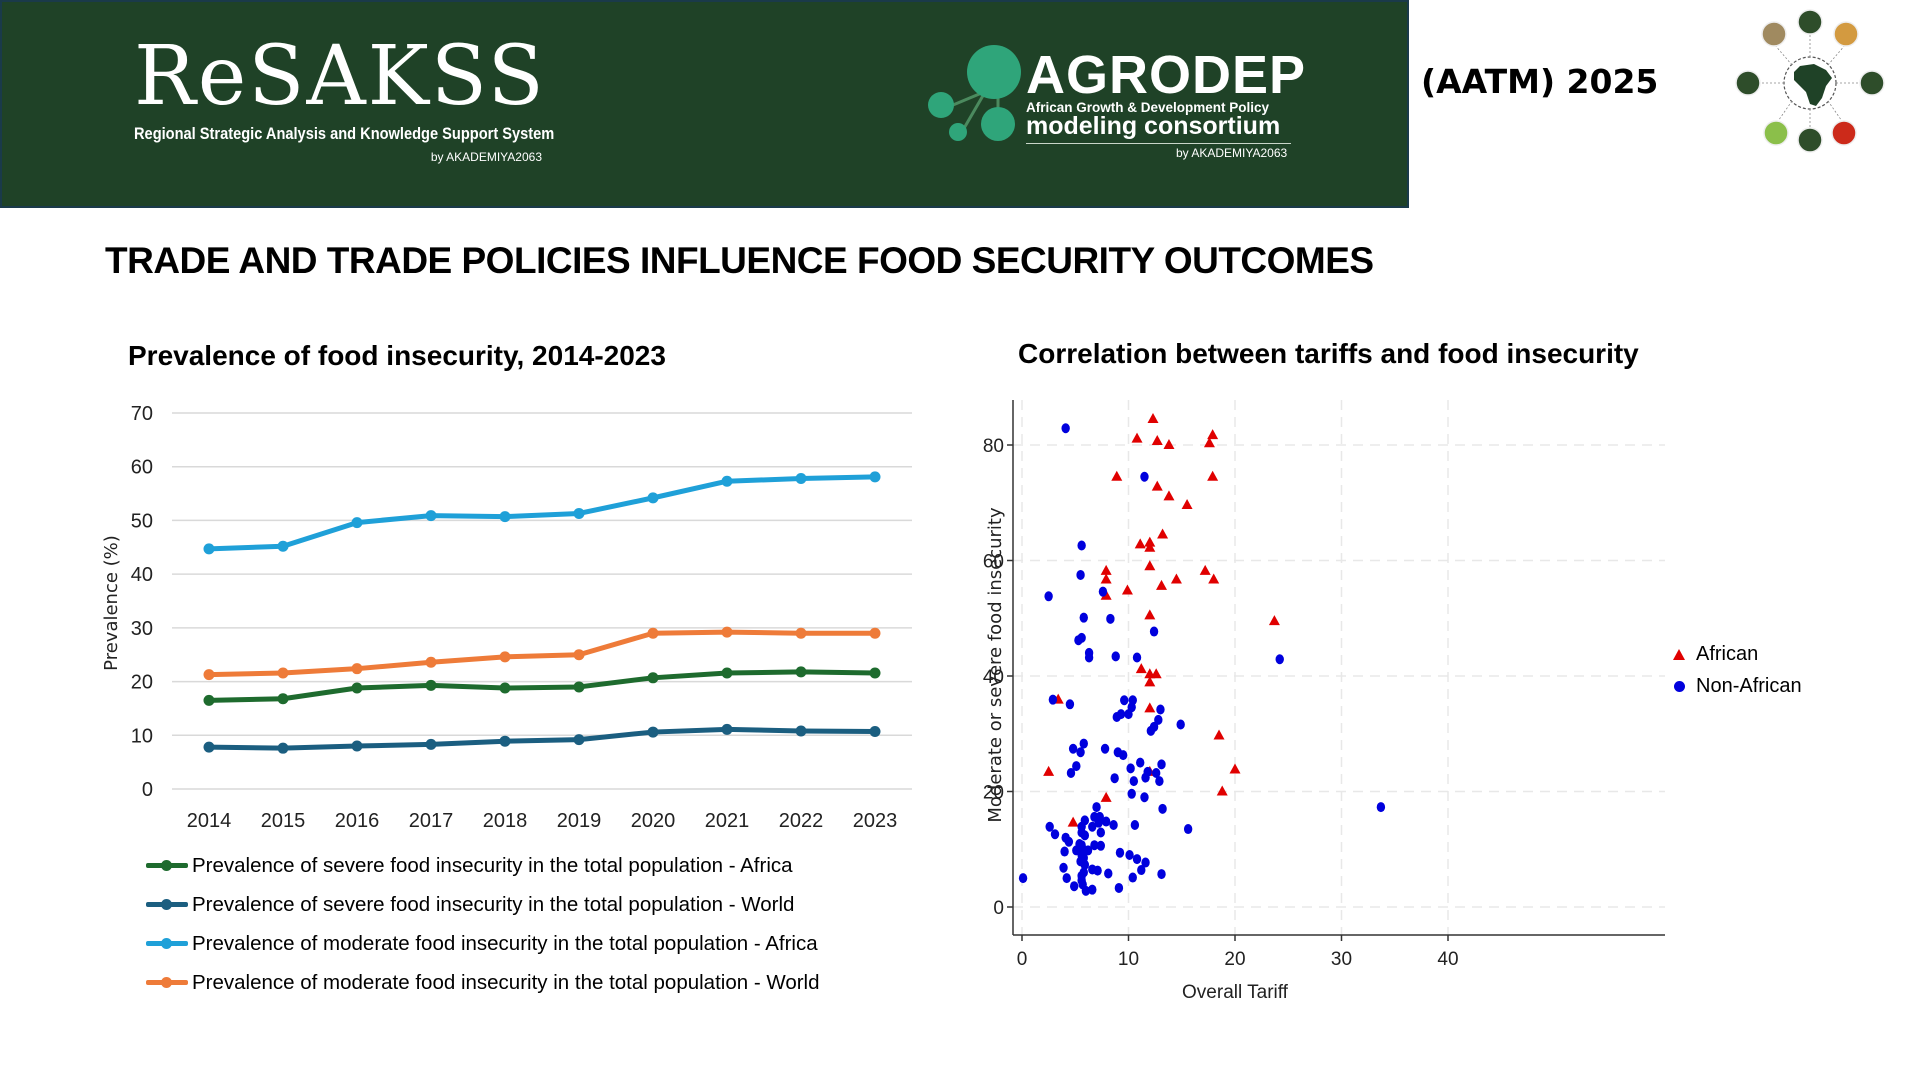 This screenshot has height=1080, width=1920. What do you see at coordinates (142, 683) in the screenshot?
I see `y-tick-label: 20` at bounding box center [142, 683].